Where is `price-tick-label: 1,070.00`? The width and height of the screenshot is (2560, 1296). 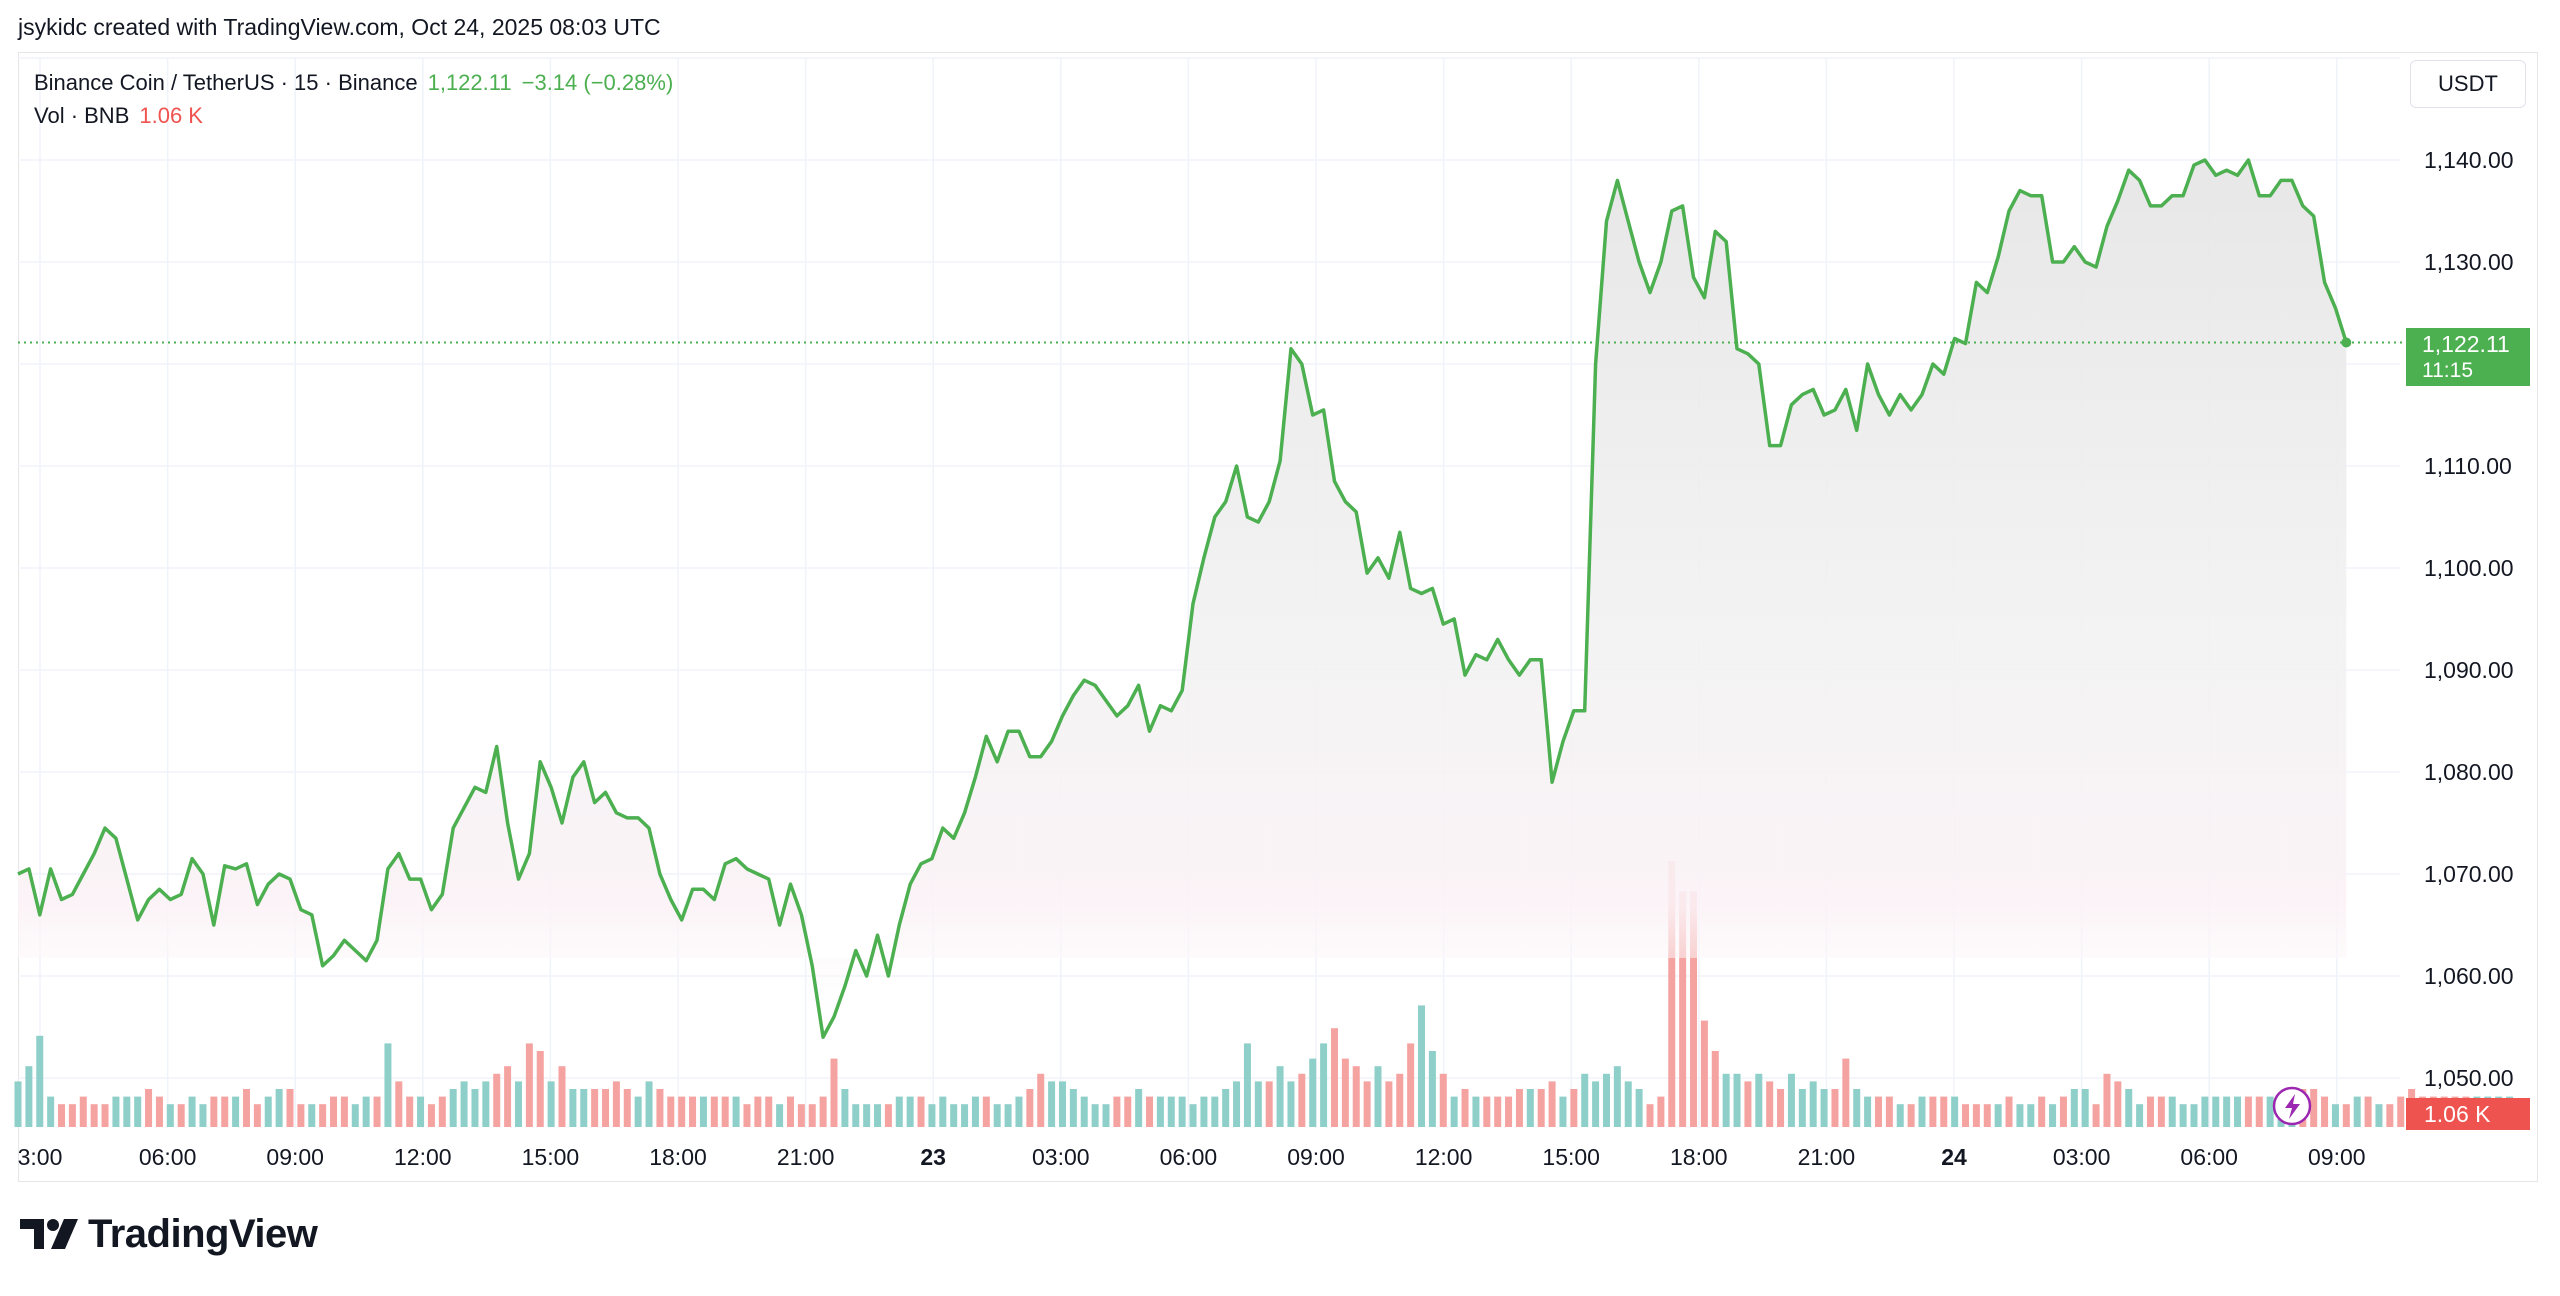 price-tick-label: 1,070.00 is located at coordinates (2469, 874).